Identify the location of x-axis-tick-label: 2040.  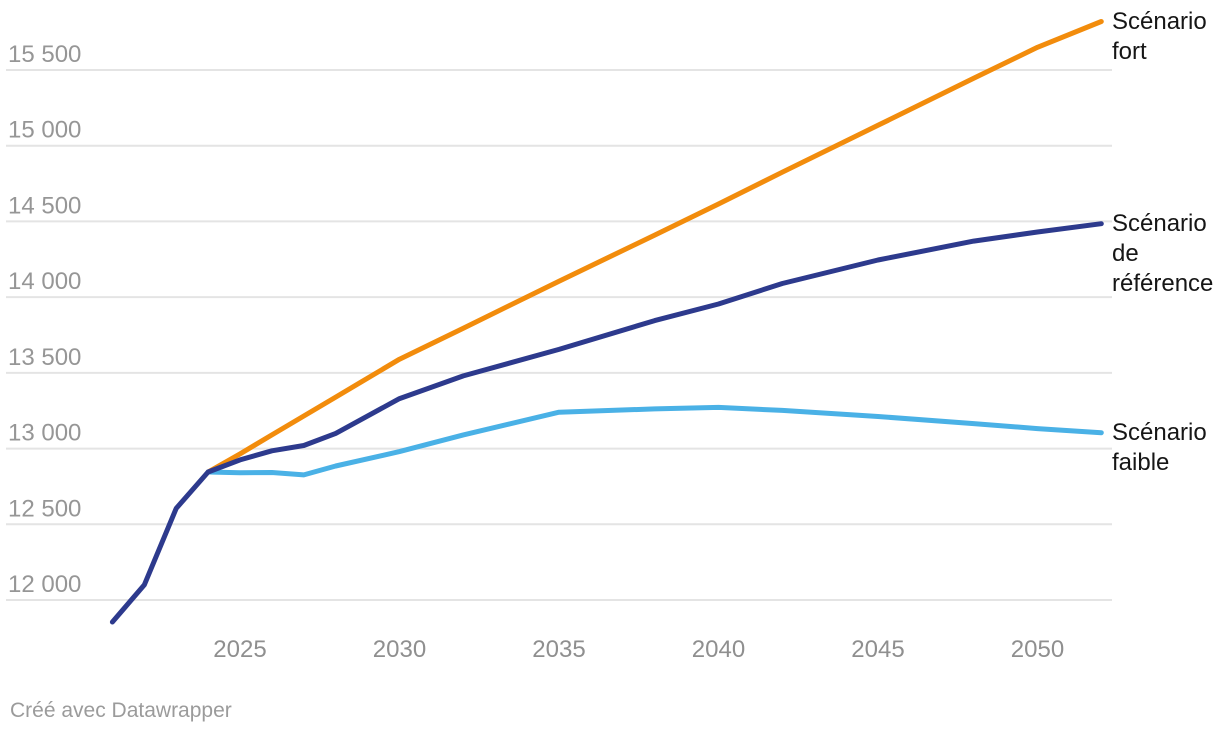
(718, 649).